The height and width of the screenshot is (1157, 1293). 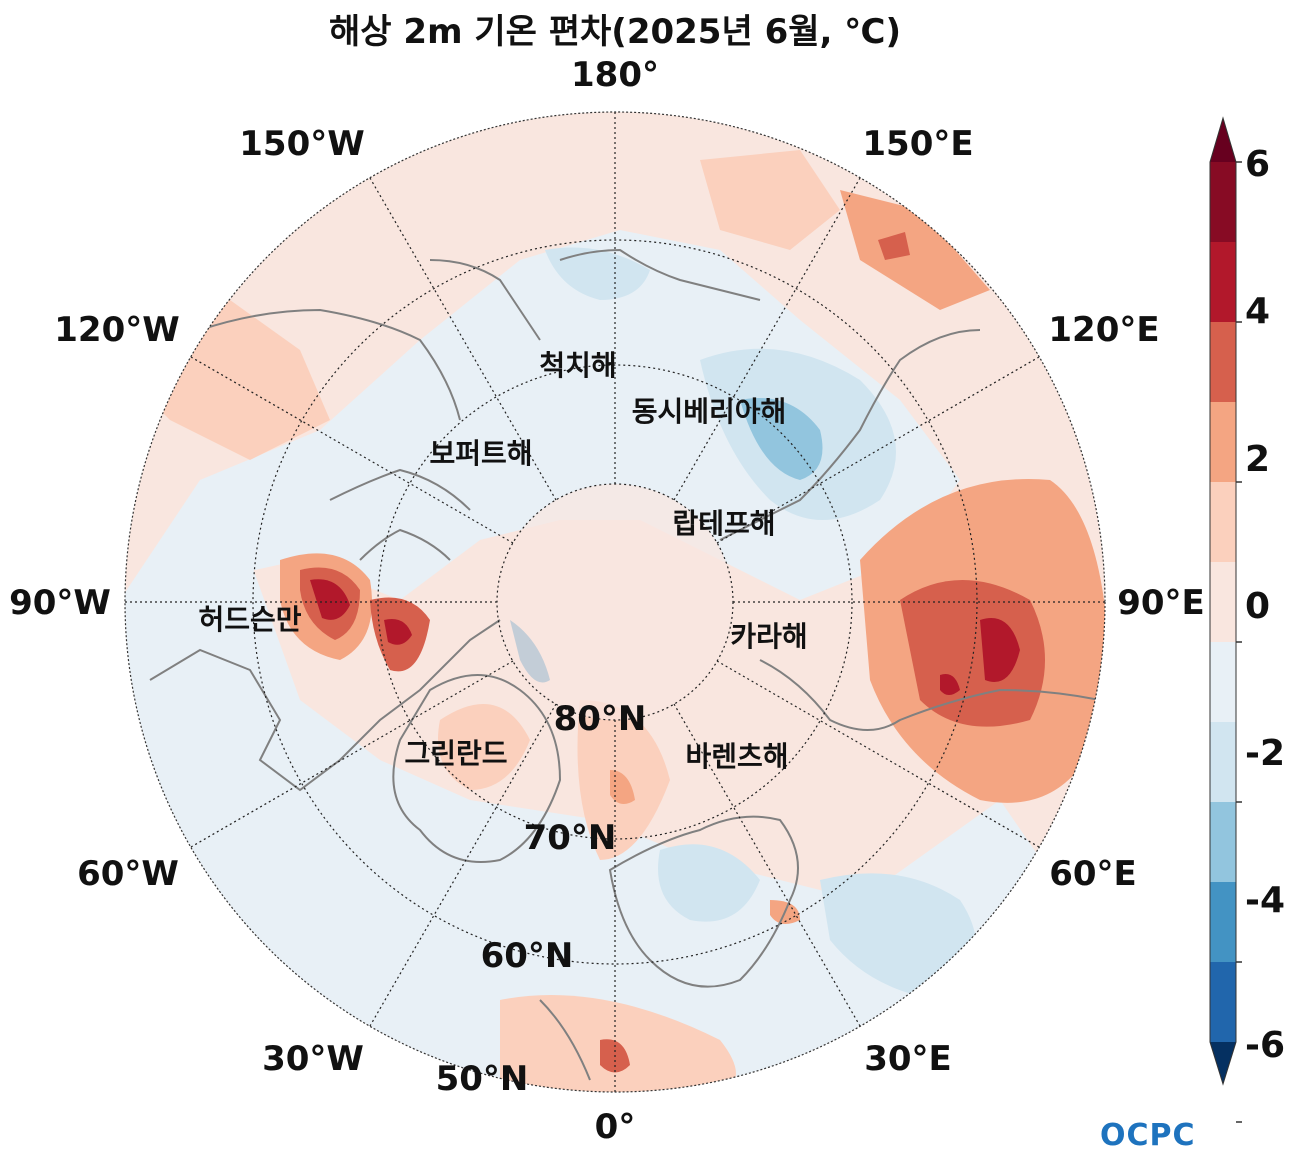 I want to click on lat-label-50n: 50°N, so click(x=482, y=1079).